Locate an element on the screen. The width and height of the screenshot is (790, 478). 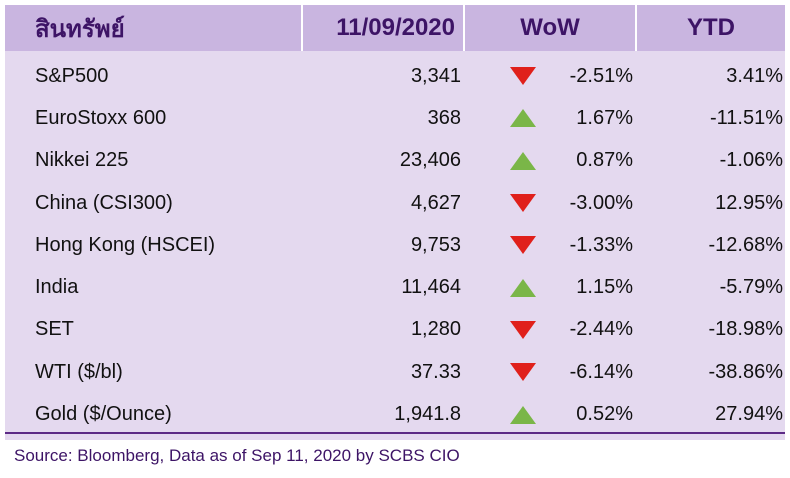
asset-name: SET is located at coordinates (54, 329).